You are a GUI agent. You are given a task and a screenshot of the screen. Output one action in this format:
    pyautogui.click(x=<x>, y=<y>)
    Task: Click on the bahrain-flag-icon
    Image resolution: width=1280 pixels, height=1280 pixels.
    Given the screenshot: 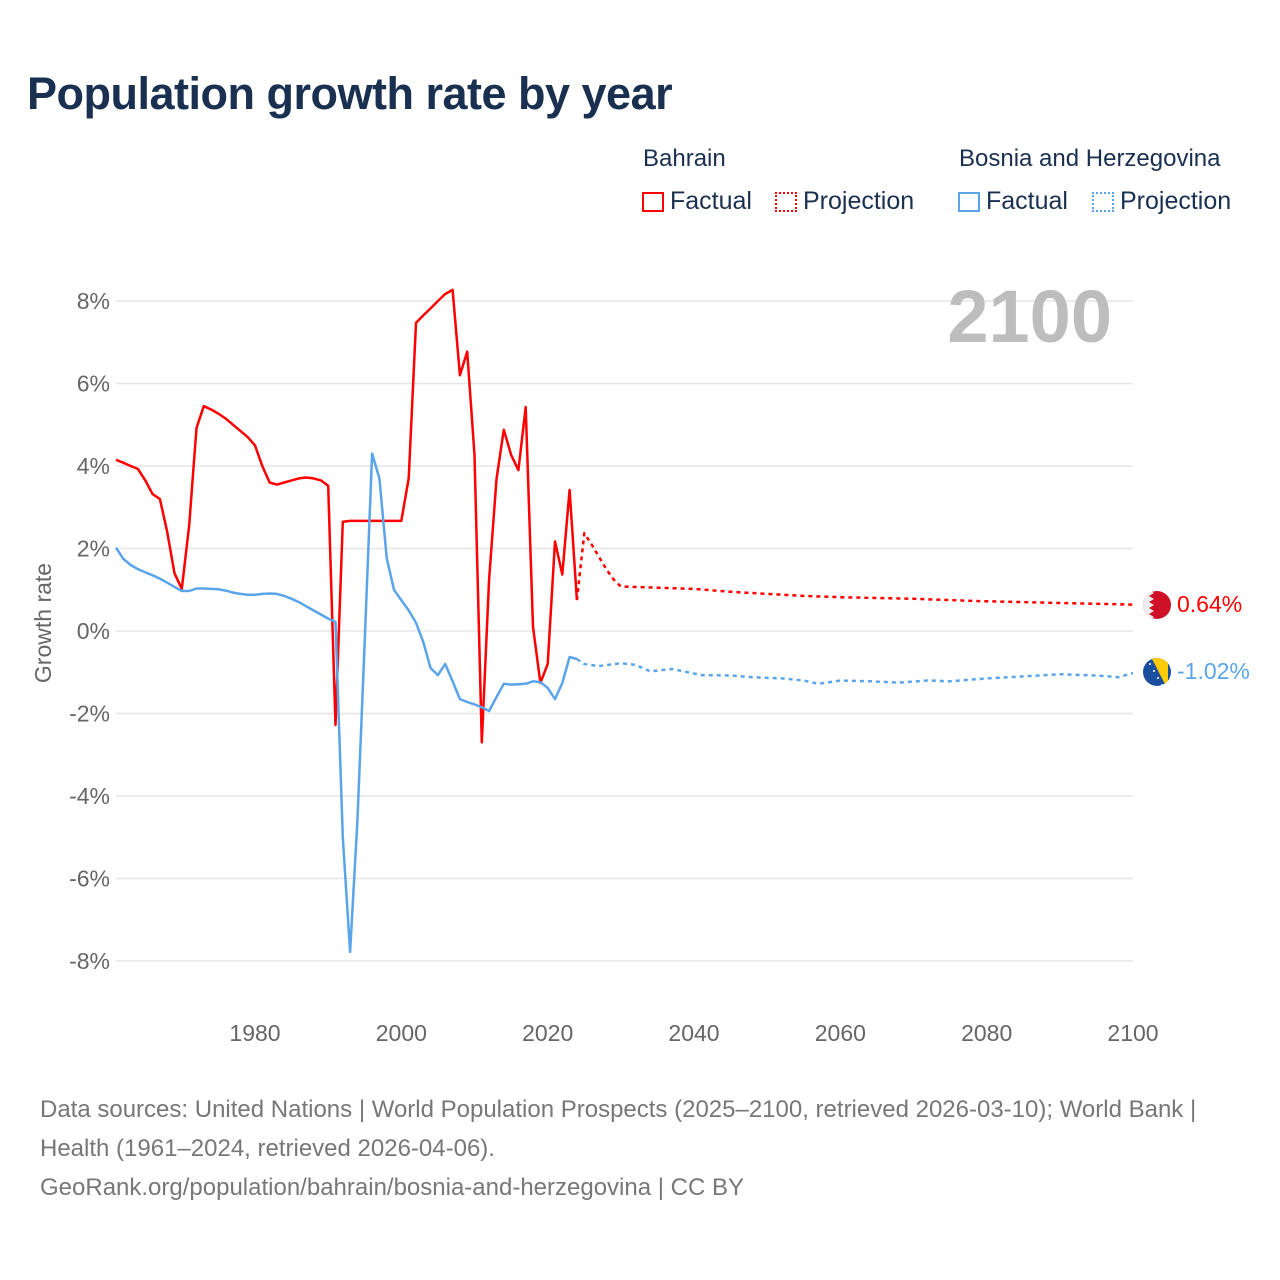 What is the action you would take?
    pyautogui.click(x=1157, y=605)
    